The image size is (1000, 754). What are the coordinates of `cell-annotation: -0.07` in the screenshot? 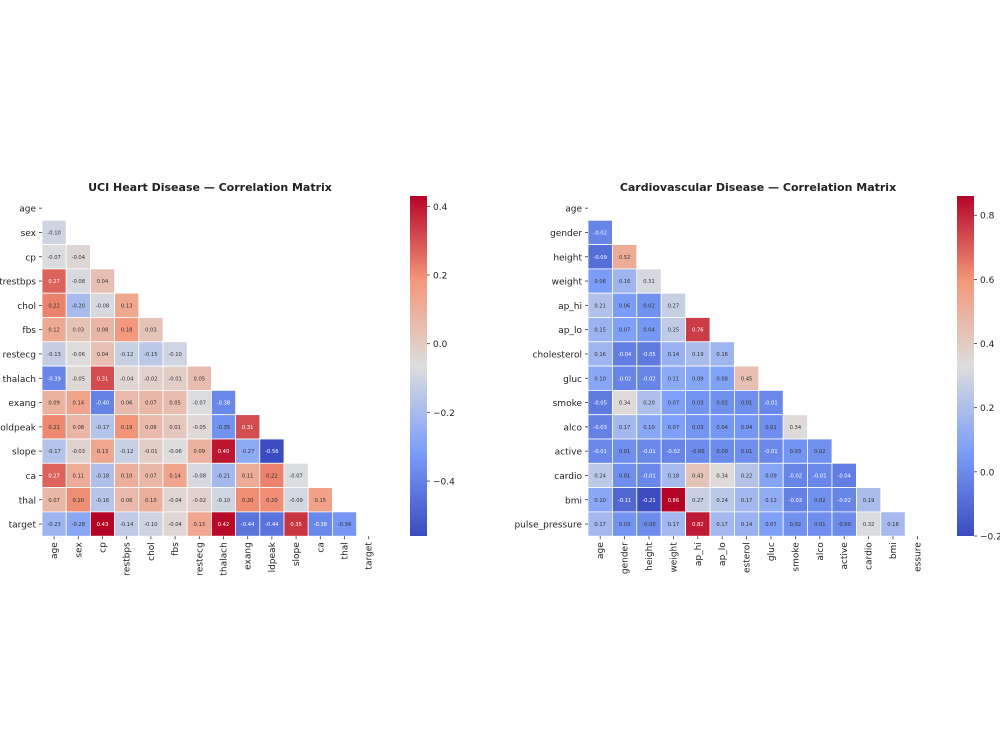 It's located at (53, 258).